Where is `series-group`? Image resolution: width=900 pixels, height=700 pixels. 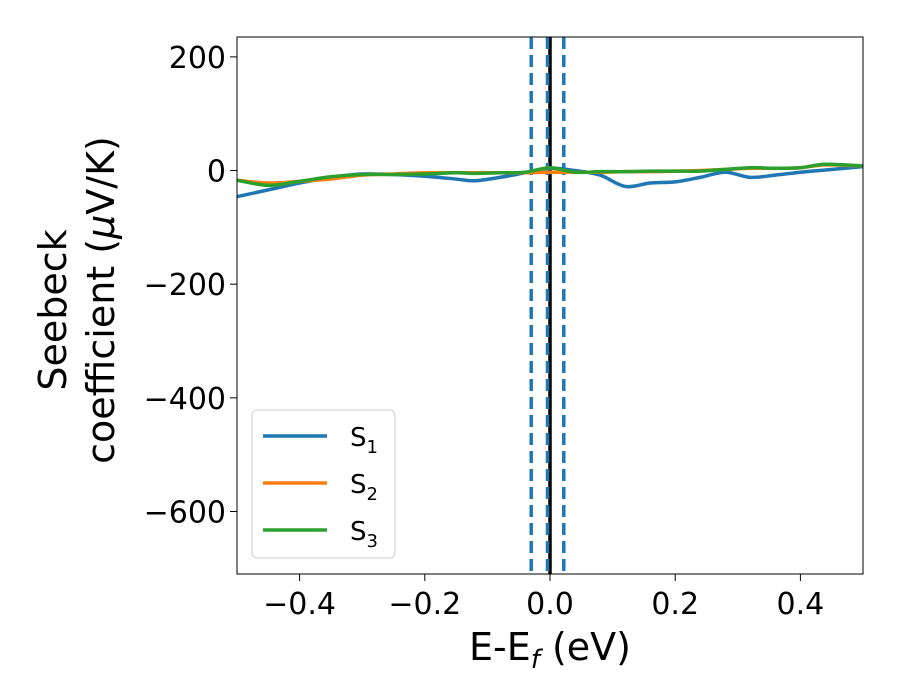
series-group is located at coordinates (550, 180).